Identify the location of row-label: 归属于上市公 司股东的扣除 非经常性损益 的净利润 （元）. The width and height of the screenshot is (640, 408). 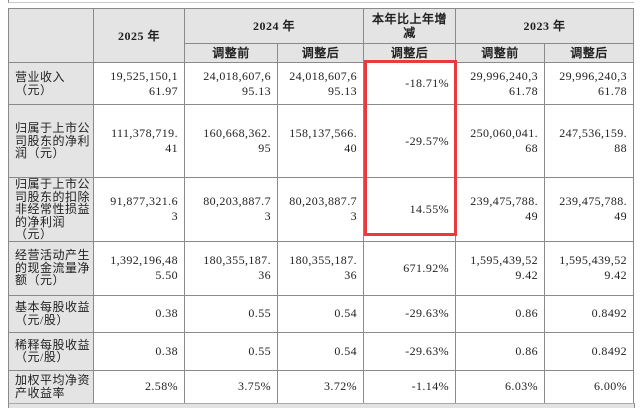
(51, 209).